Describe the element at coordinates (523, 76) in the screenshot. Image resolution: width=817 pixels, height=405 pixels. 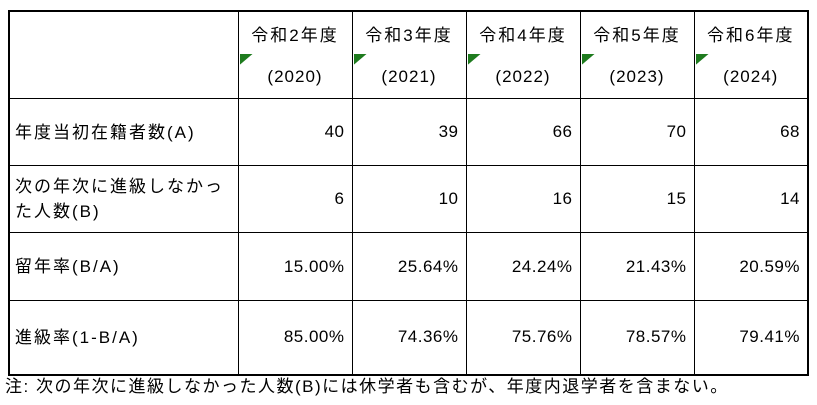
I see `year-label: (2022)` at that location.